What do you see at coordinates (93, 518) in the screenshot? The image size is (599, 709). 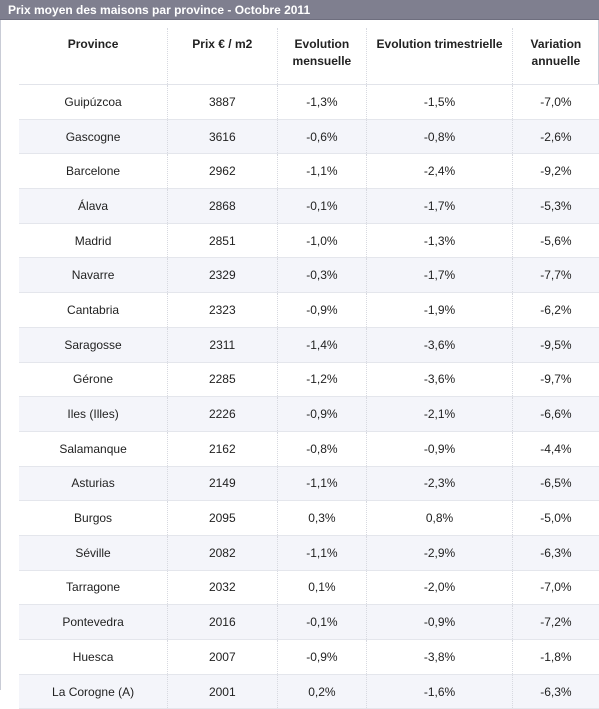 I see `cell-province: Burgos` at bounding box center [93, 518].